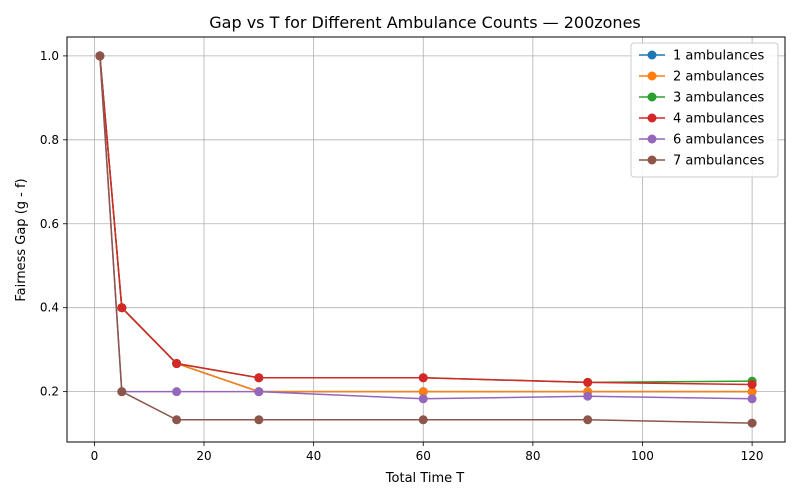  What do you see at coordinates (718, 98) in the screenshot?
I see `legend-label: 3 ambulances` at bounding box center [718, 98].